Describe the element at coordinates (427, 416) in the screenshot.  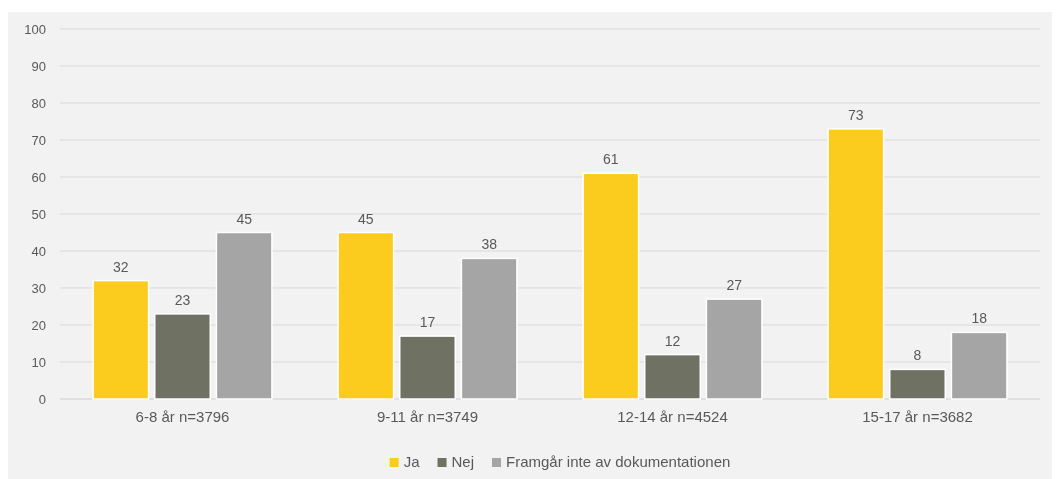
I see `x-tick-label: 9-11 år n=3749` at that location.